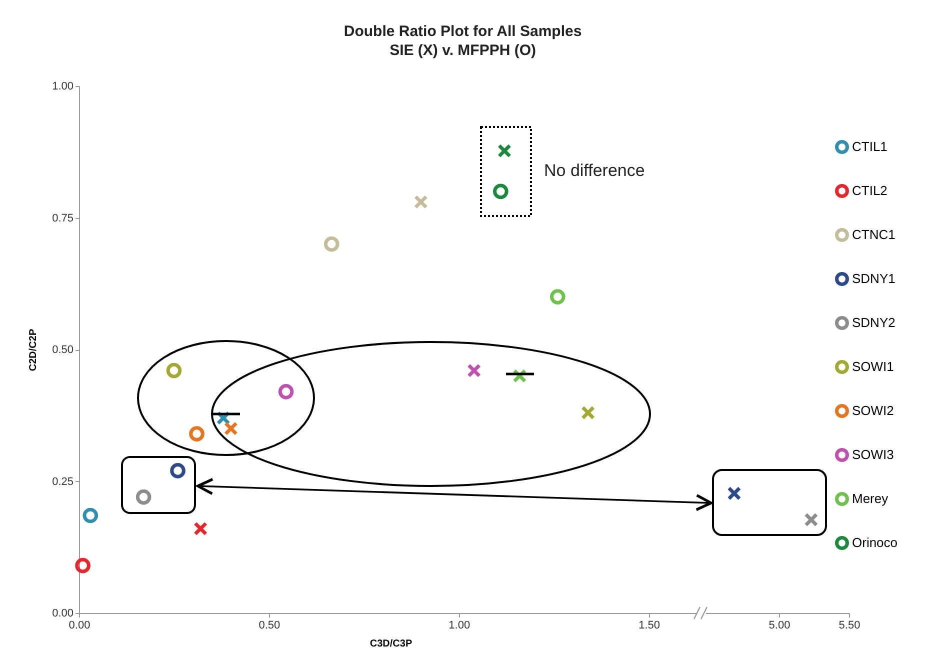 This screenshot has width=936, height=667. I want to click on legend-label: SOWI1, so click(873, 366).